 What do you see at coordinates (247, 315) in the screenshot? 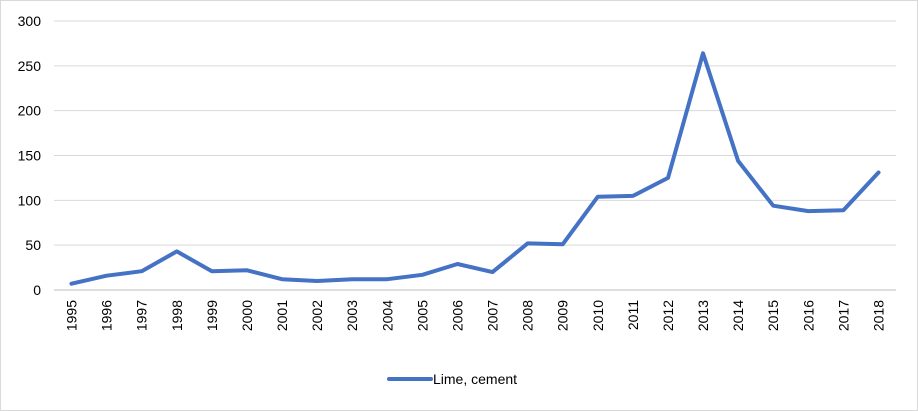
I see `x-tick-label: 2000` at bounding box center [247, 315].